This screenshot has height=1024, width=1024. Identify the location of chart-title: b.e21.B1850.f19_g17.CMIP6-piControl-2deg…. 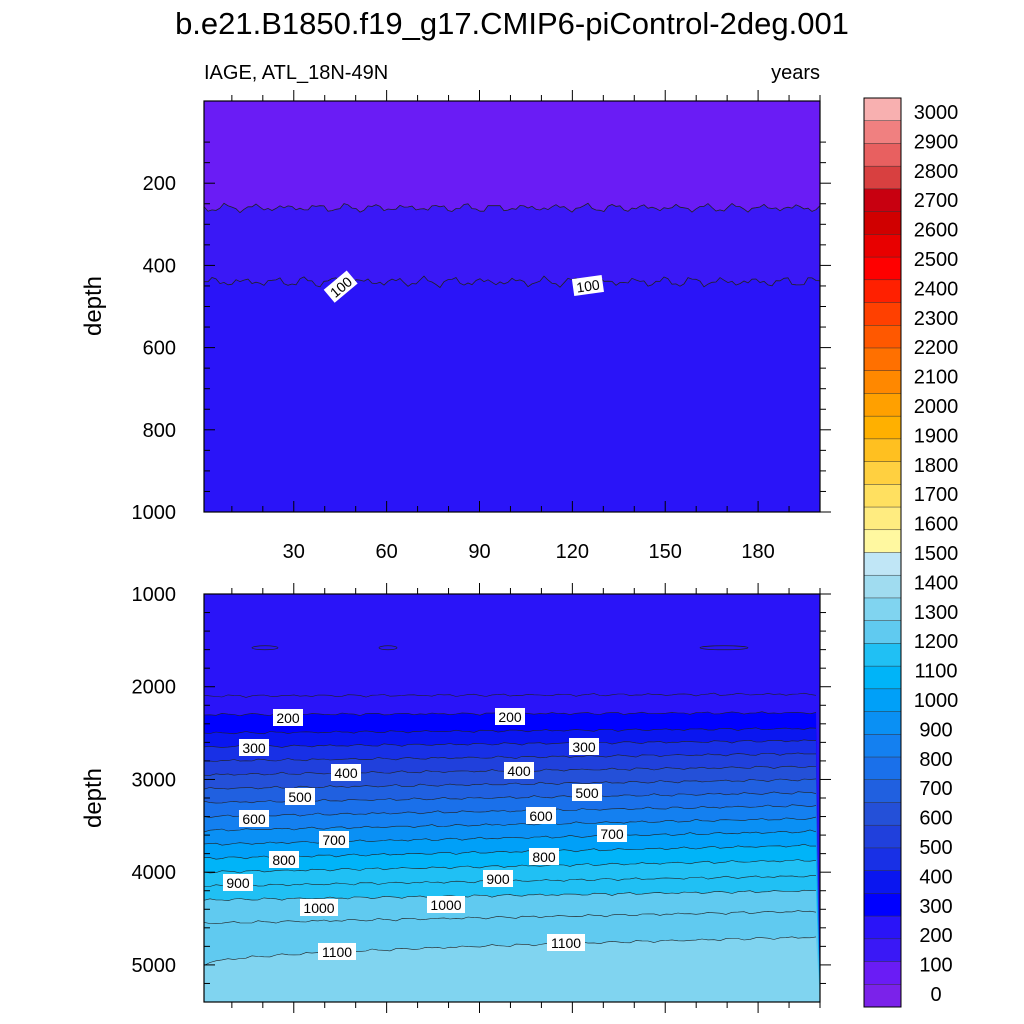
(512, 23).